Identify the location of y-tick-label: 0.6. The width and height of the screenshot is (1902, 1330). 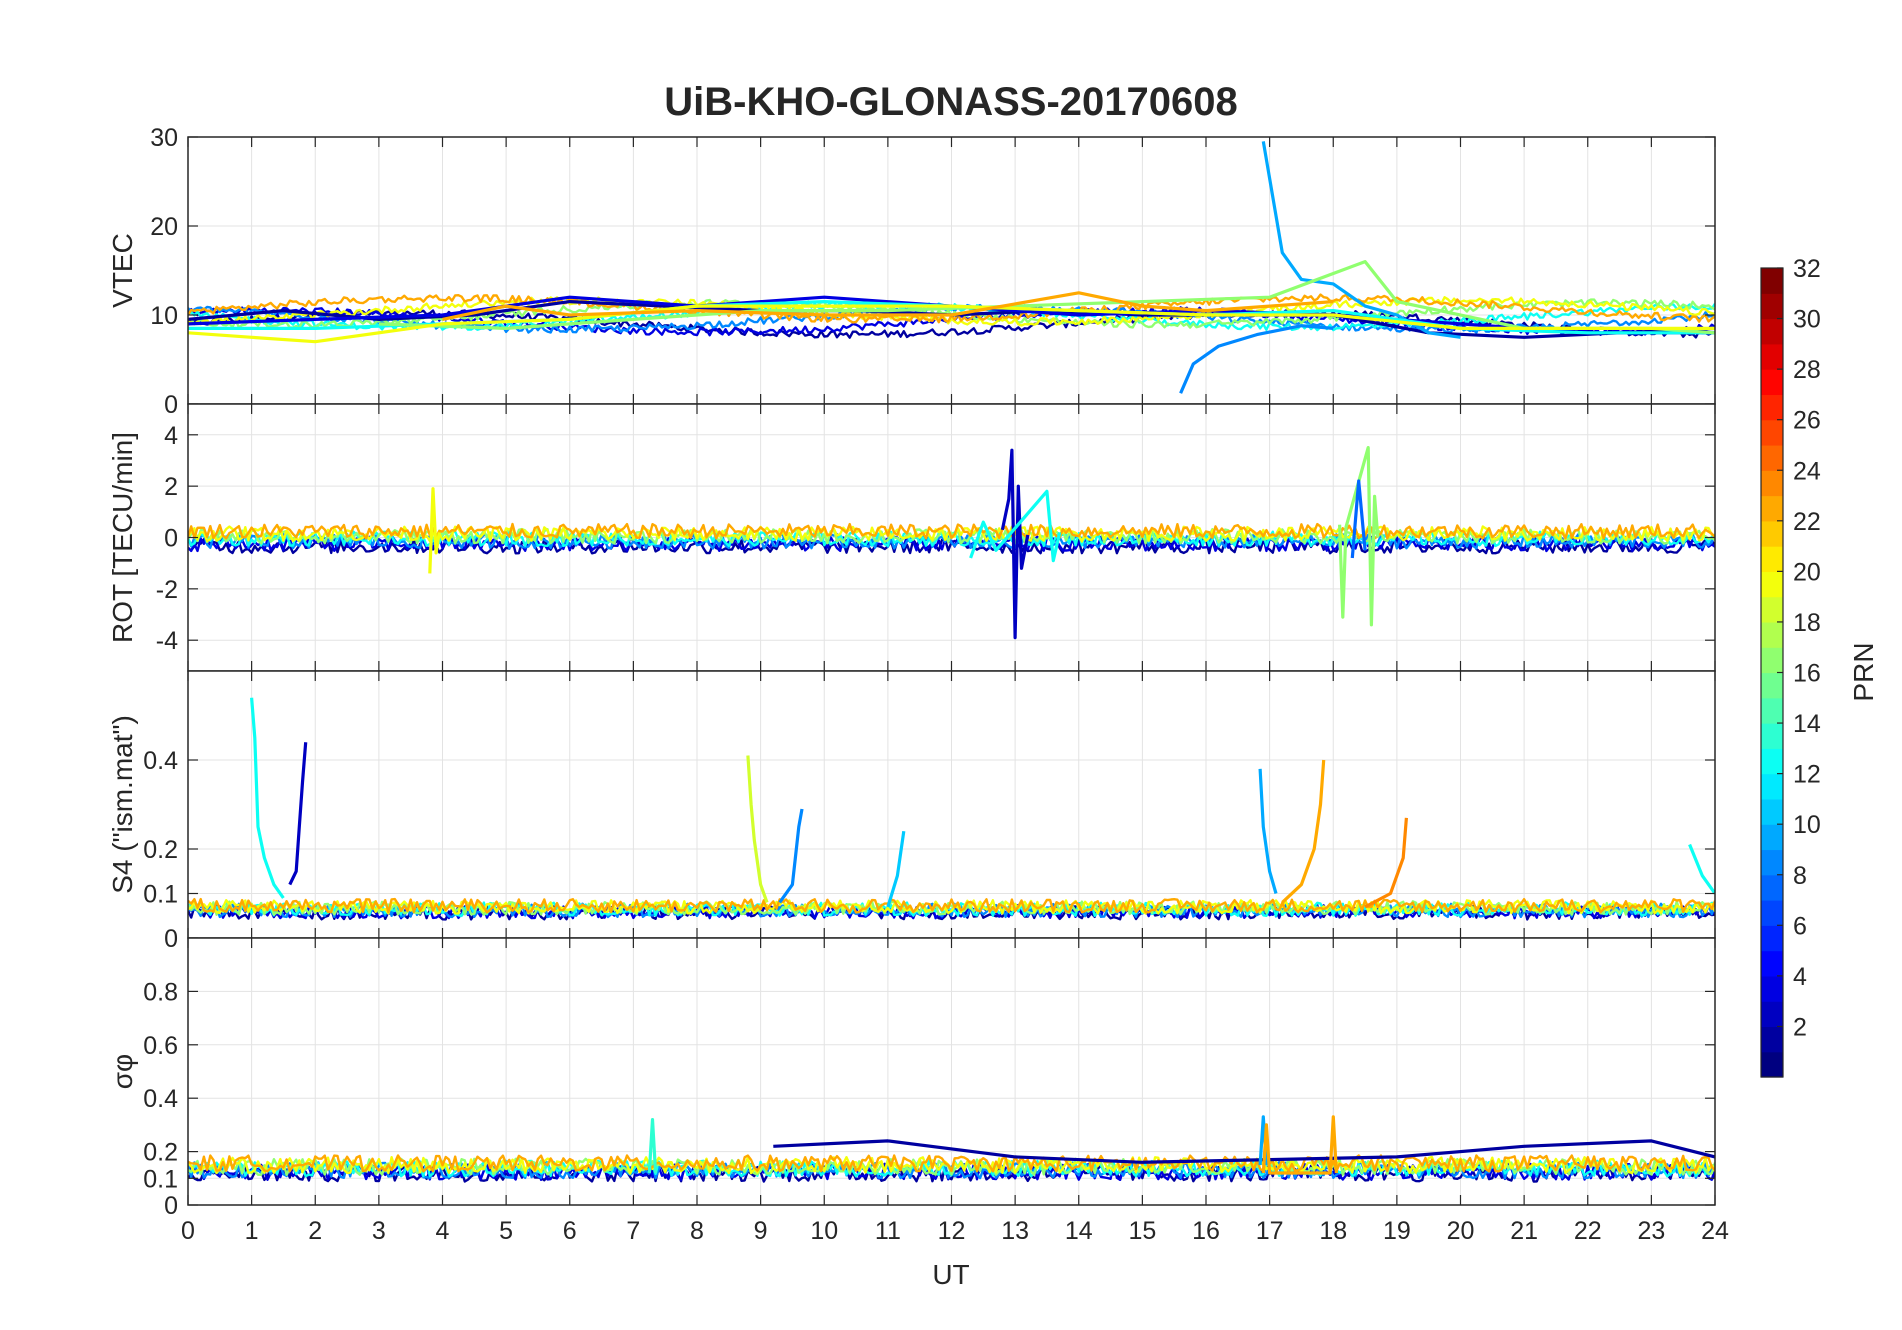
(160, 1046).